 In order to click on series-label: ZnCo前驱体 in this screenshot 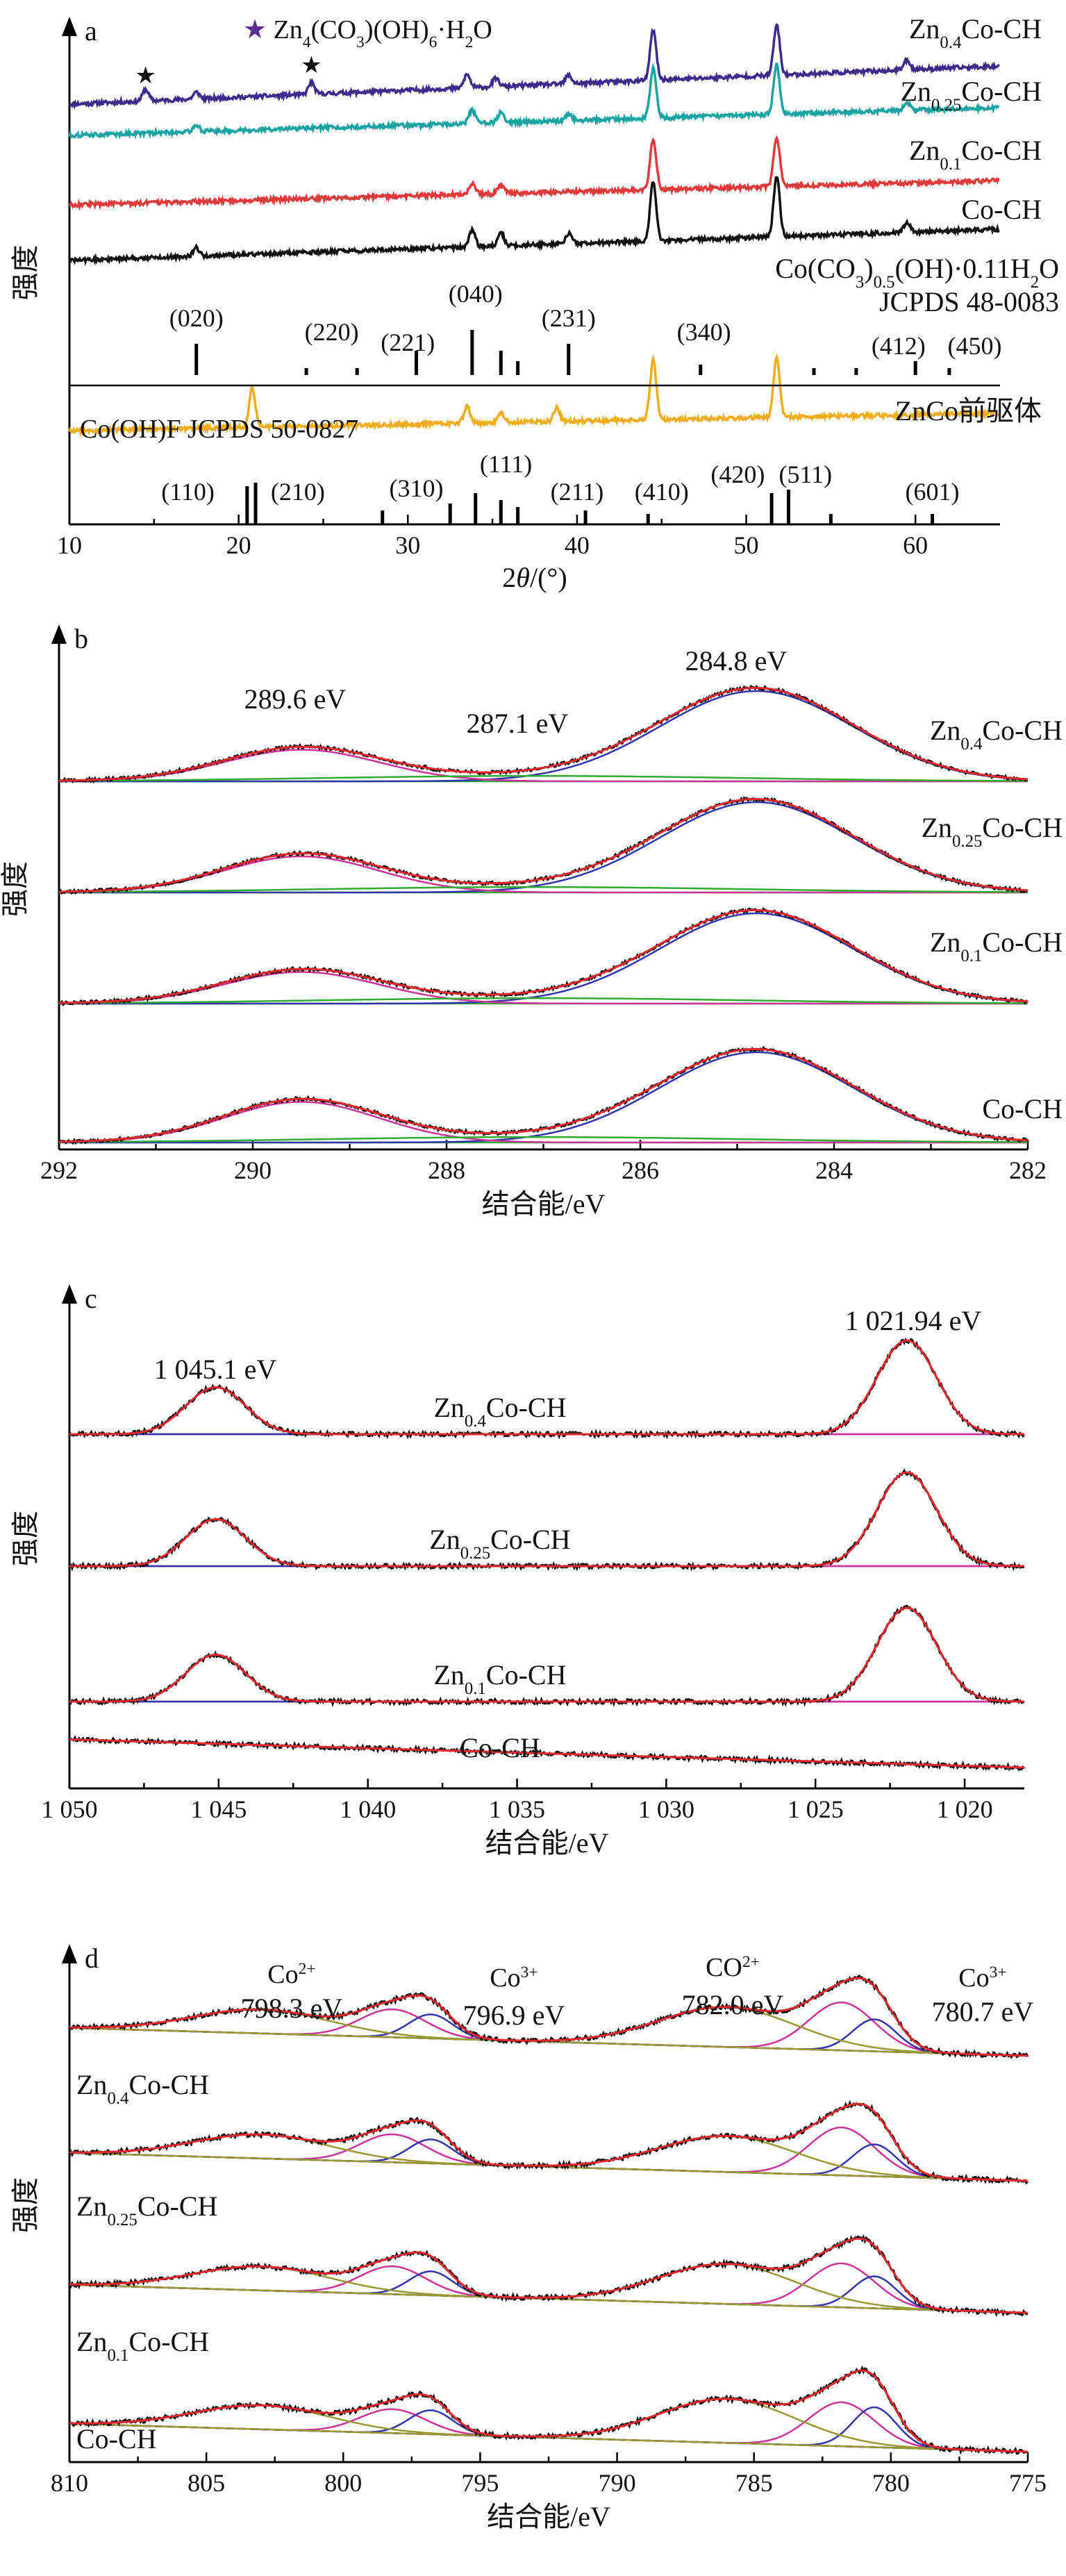, I will do `click(969, 410)`.